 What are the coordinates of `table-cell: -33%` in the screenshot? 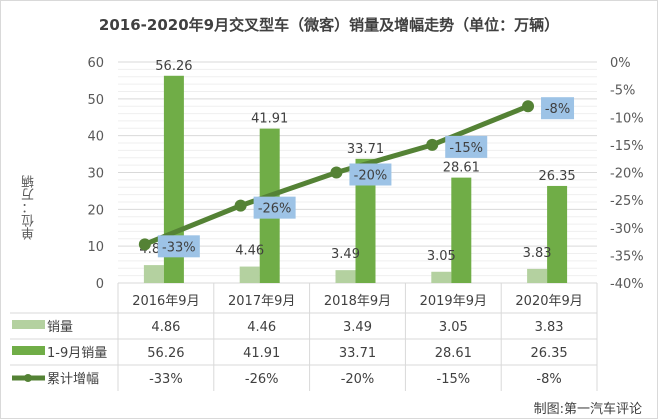 It's located at (166, 379).